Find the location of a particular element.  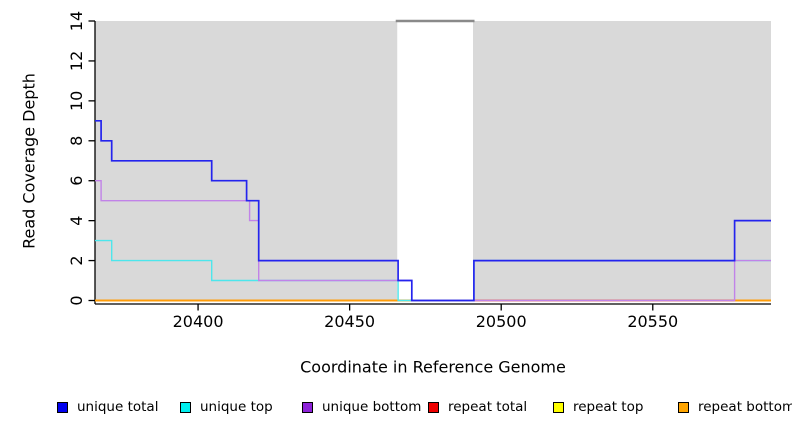

legend-swatch-repeat-total is located at coordinates (433, 407).